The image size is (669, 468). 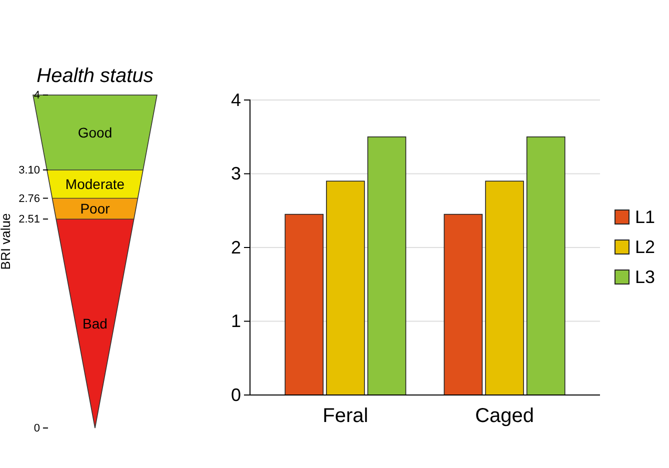 I want to click on x-tick-label: Feral, so click(x=345, y=416).